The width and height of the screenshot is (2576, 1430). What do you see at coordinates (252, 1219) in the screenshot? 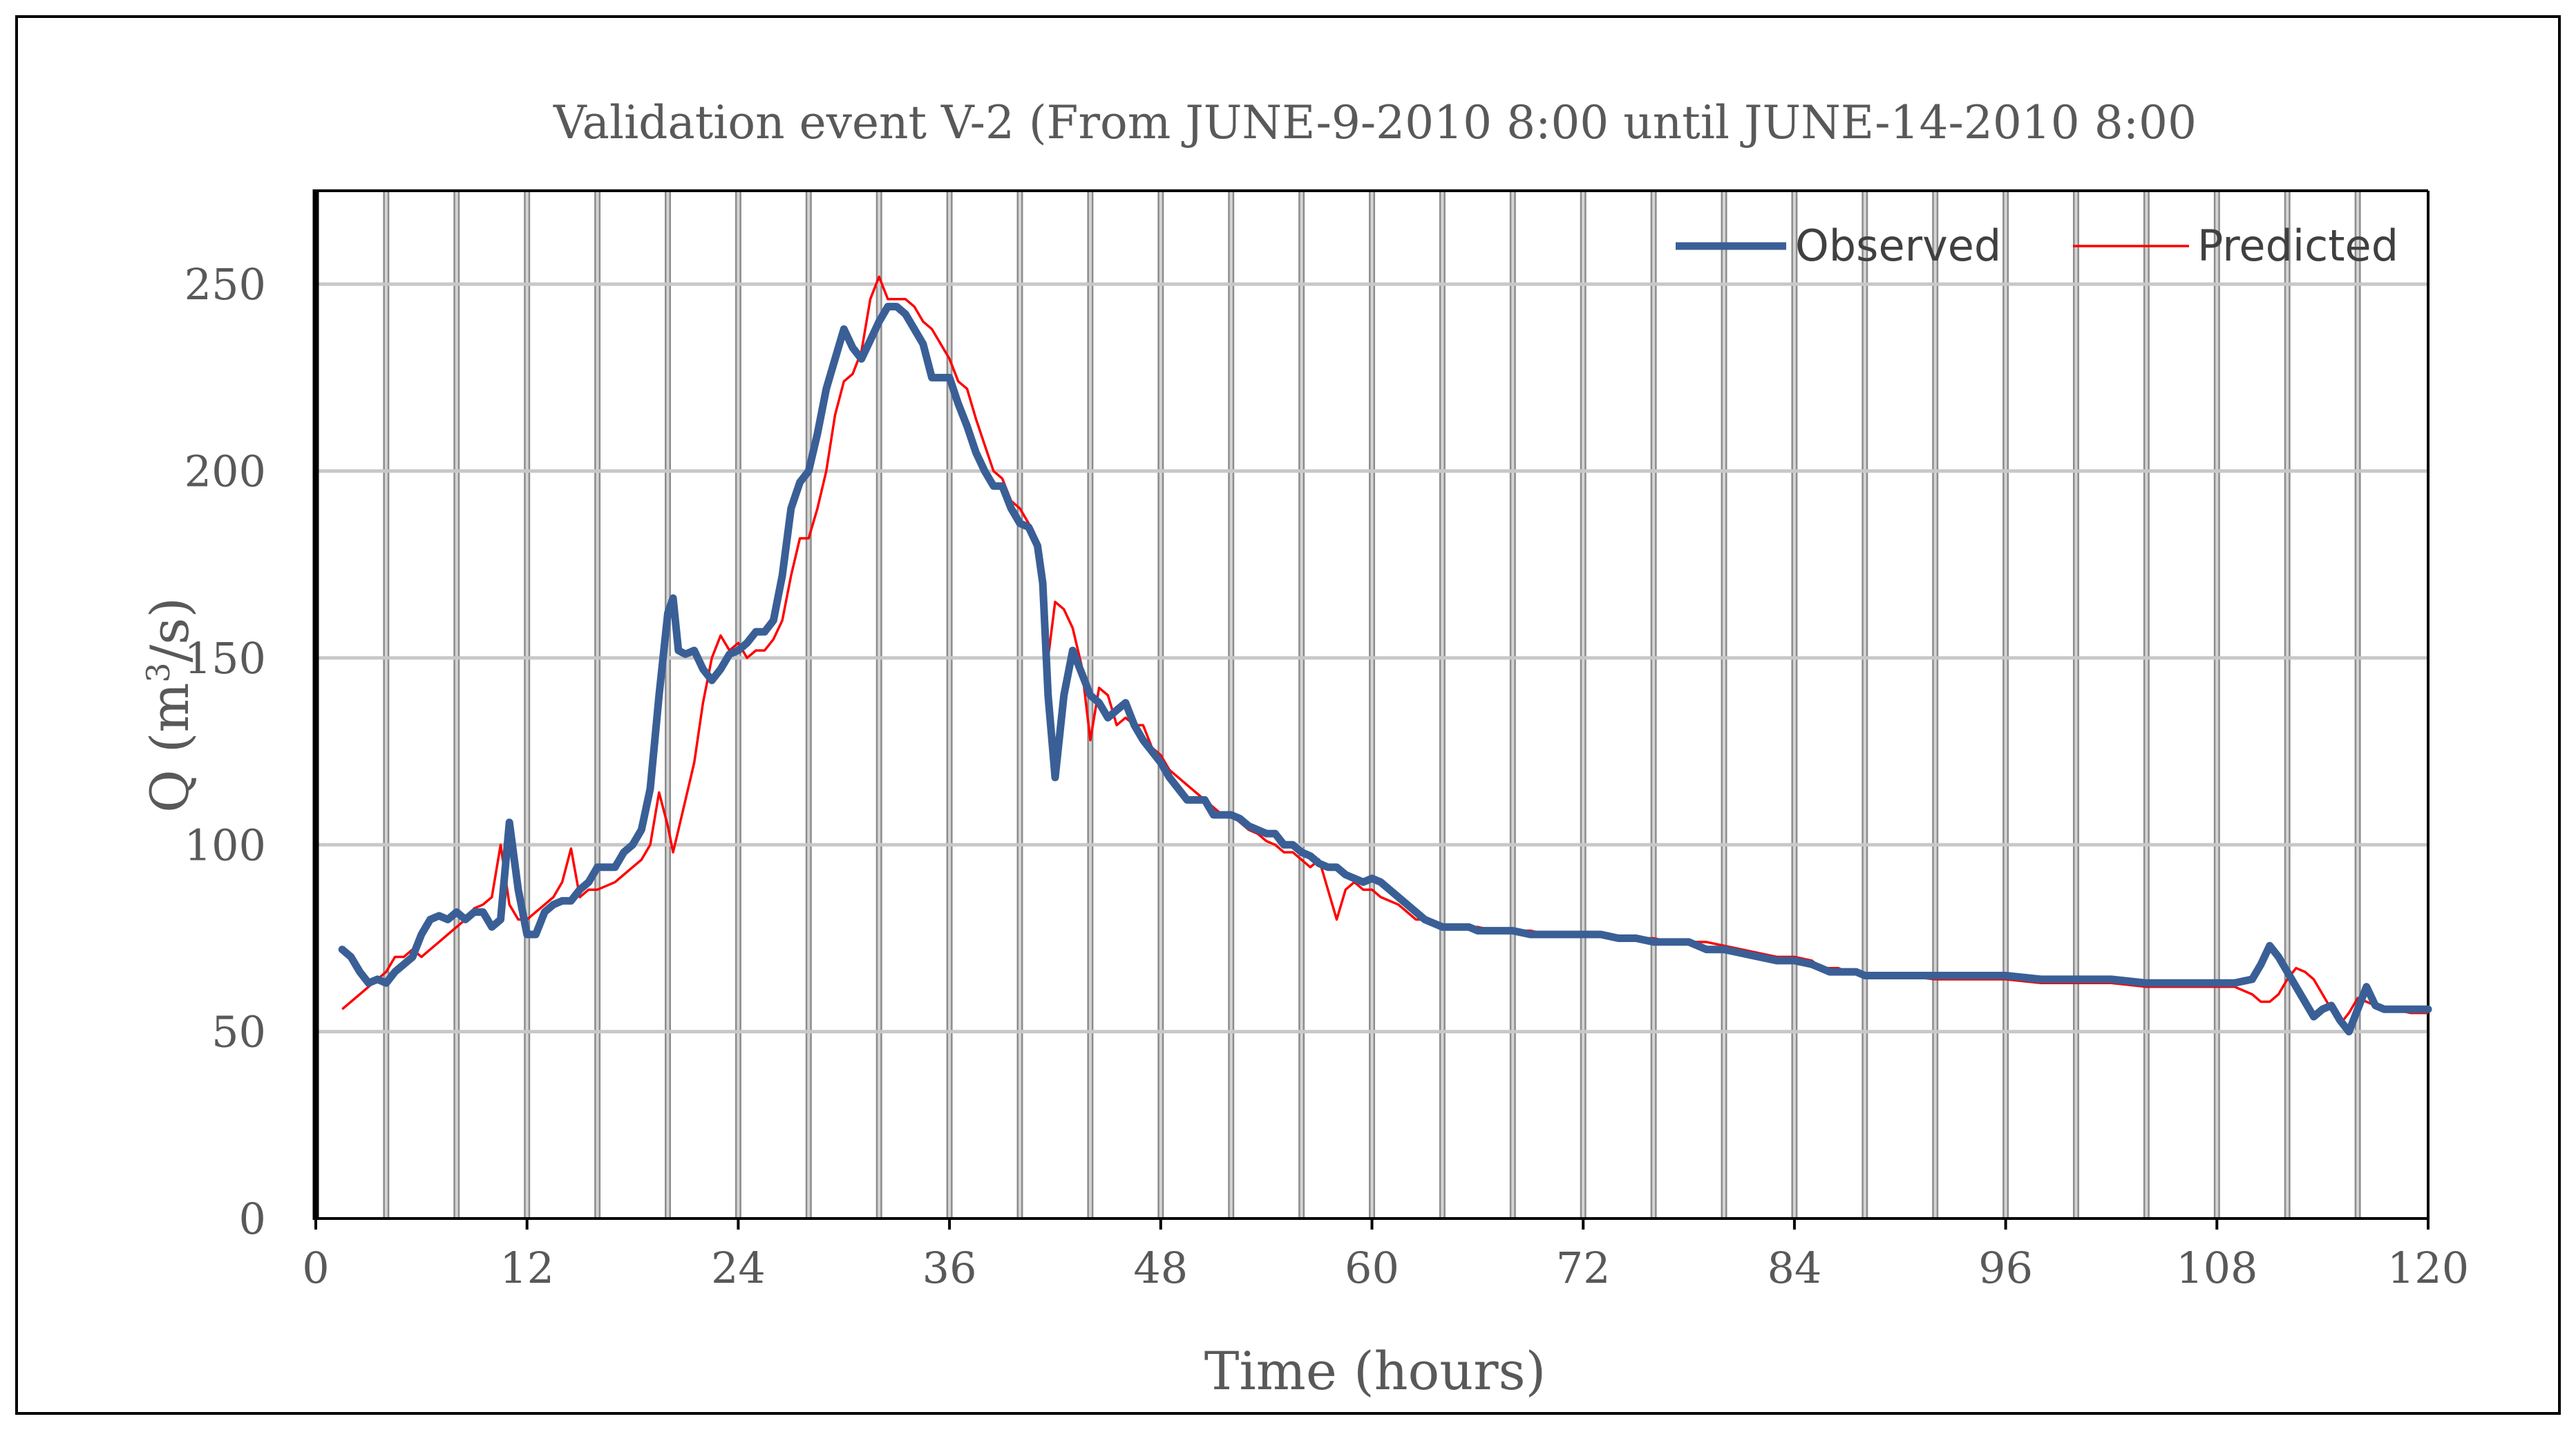
I see `y-tick-label: 0` at bounding box center [252, 1219].